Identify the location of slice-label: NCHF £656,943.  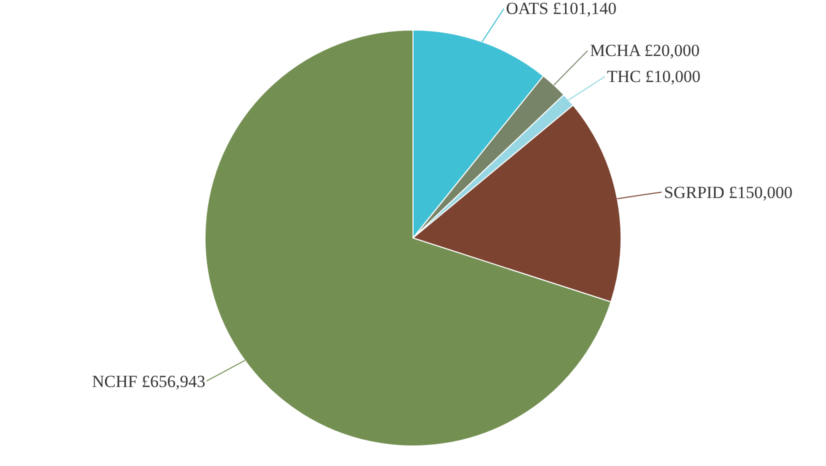
(149, 381).